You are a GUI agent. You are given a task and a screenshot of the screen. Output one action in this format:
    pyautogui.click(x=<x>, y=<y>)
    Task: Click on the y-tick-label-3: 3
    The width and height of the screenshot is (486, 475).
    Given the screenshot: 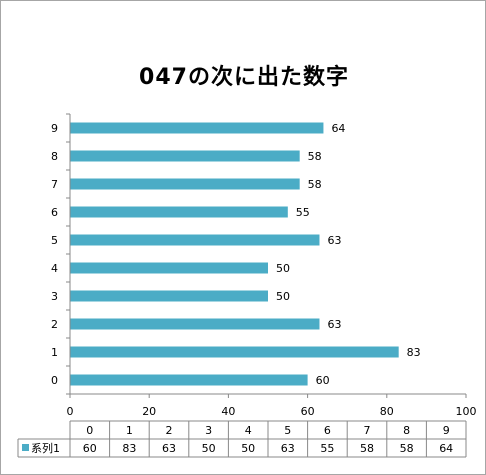 What is the action you would take?
    pyautogui.click(x=54, y=296)
    